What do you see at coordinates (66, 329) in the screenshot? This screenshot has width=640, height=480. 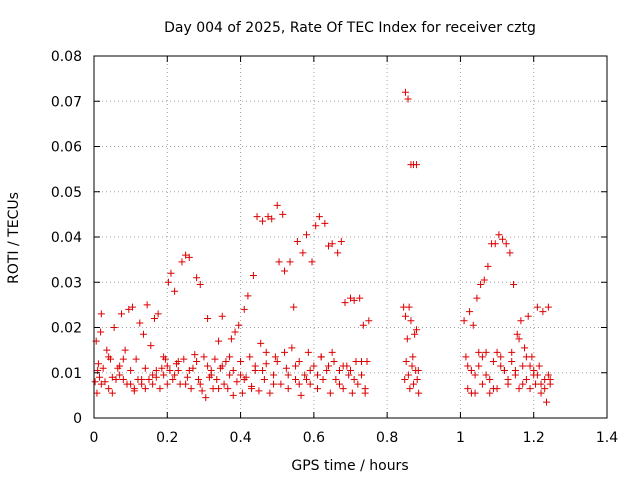 I see `y-tick-label: 0.02` at bounding box center [66, 329].